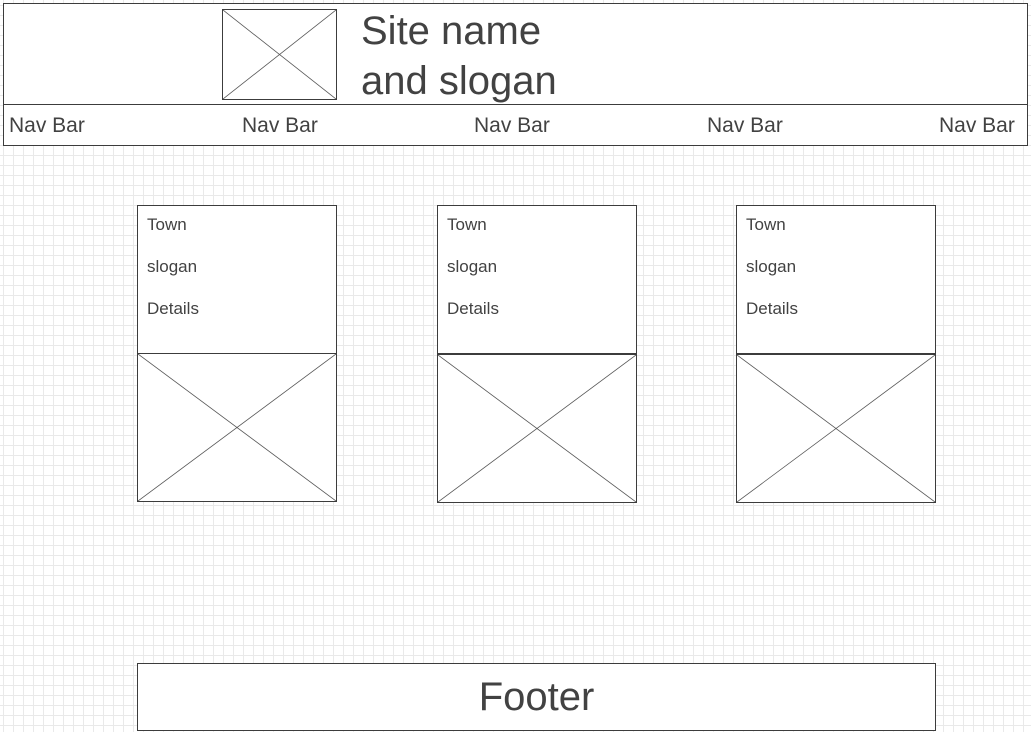 This screenshot has height=732, width=1031. What do you see at coordinates (745, 125) in the screenshot?
I see `nav-item-4: Nav Bar` at bounding box center [745, 125].